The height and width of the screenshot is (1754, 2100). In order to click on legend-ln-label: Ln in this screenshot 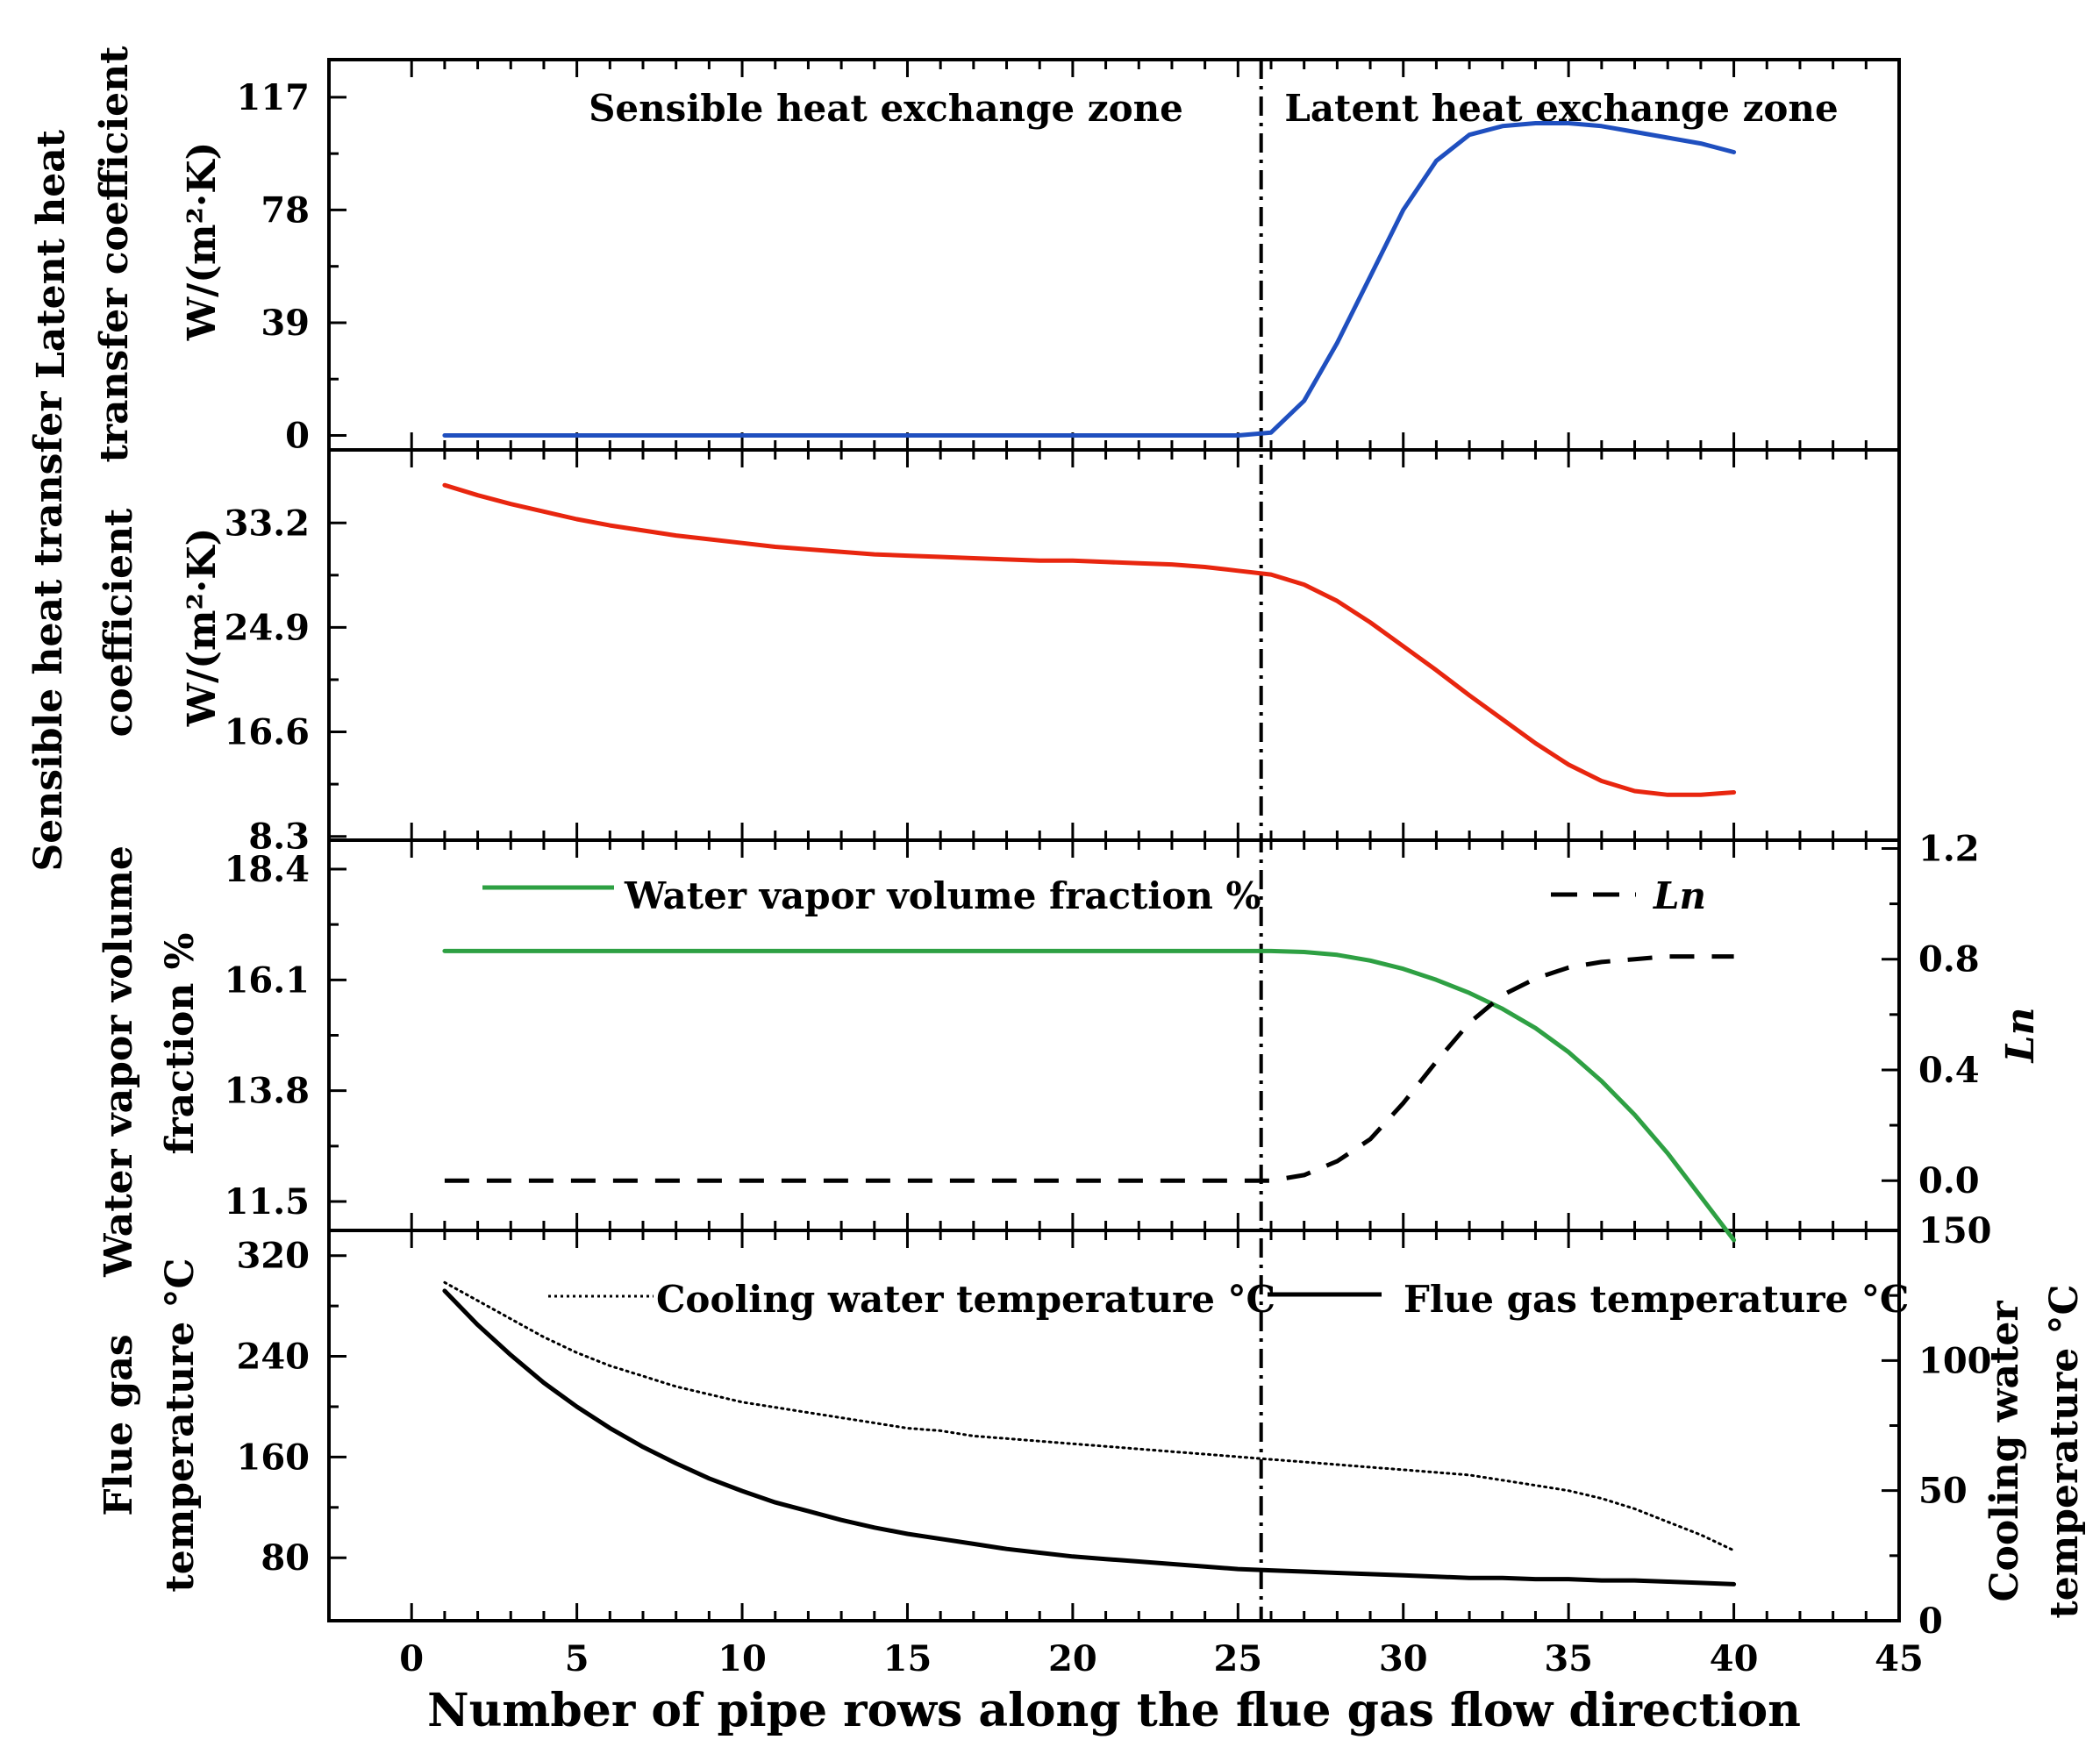, I will do `click(1679, 895)`.